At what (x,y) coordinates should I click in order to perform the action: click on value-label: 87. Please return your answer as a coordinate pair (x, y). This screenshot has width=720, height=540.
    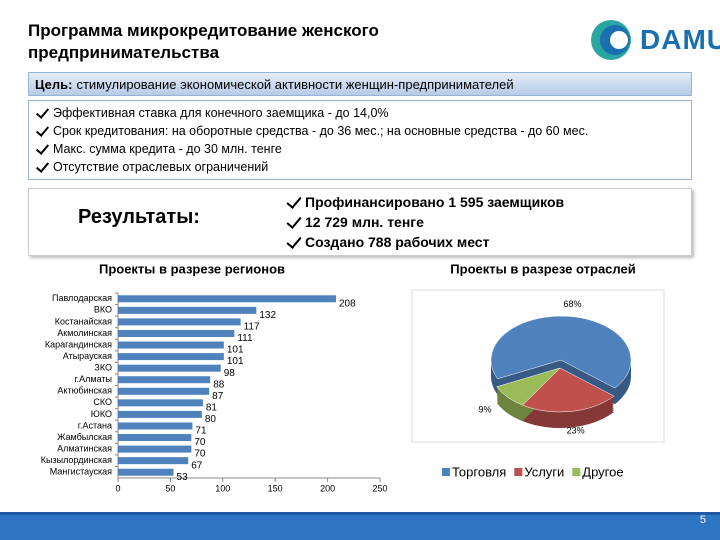
    Looking at the image, I should click on (218, 396).